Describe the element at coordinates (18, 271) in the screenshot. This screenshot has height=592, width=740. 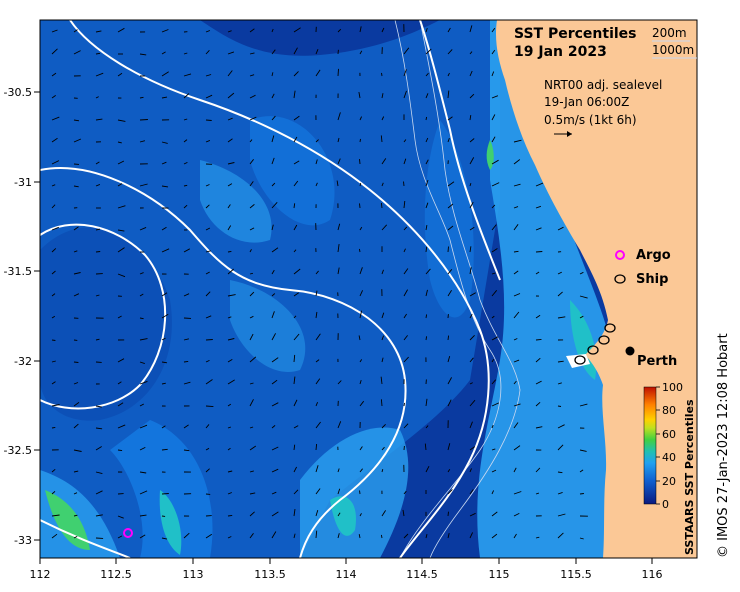
I see `y-tick-label: -31.5` at that location.